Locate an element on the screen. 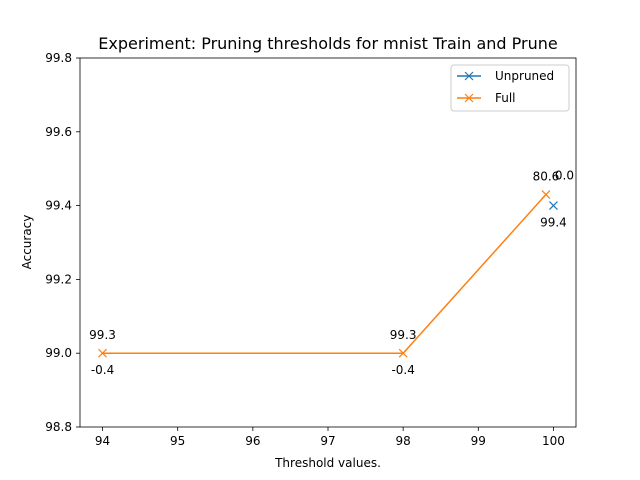 Image resolution: width=640 pixels, height=480 pixels. y-tick-label: 99.0 is located at coordinates (58, 353).